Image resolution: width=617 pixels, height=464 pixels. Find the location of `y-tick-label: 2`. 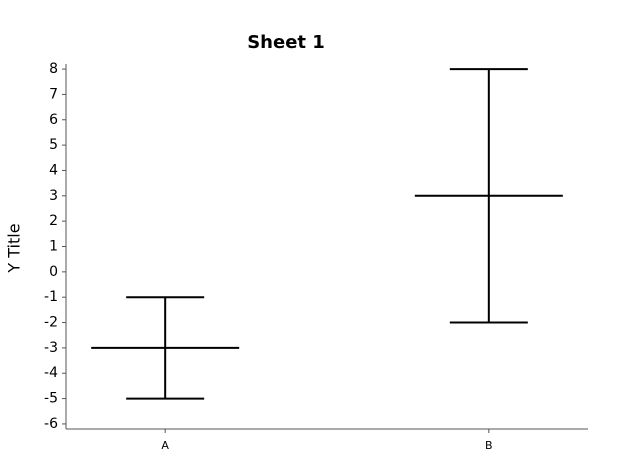

y-tick-label: 2 is located at coordinates (53, 221).